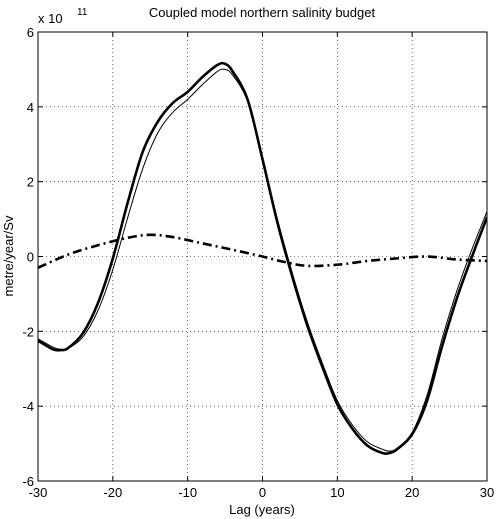 This screenshot has height=519, width=501. What do you see at coordinates (262, 251) in the screenshot?
I see `series-line-thick-dashdot` at bounding box center [262, 251].